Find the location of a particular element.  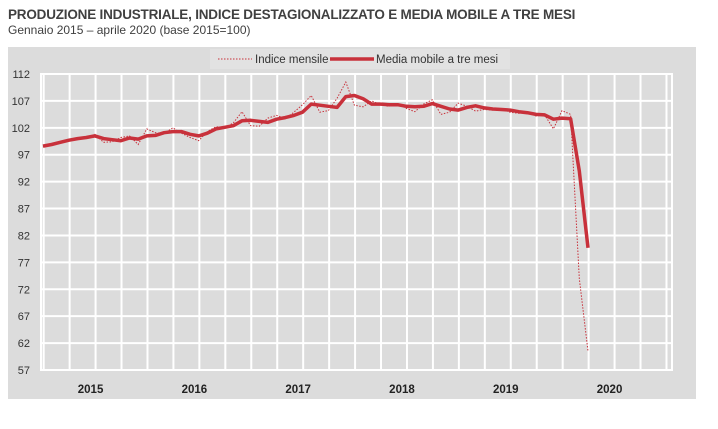

x-tick-label: 2015 is located at coordinates (91, 390).